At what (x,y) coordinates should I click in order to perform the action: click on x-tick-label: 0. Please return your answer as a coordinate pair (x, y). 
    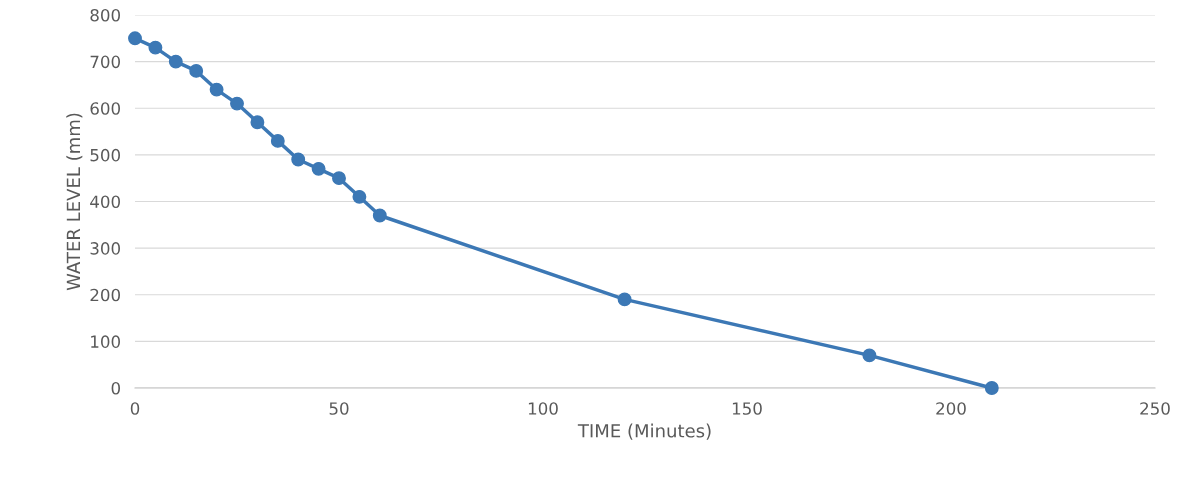
    Looking at the image, I should click on (135, 408).